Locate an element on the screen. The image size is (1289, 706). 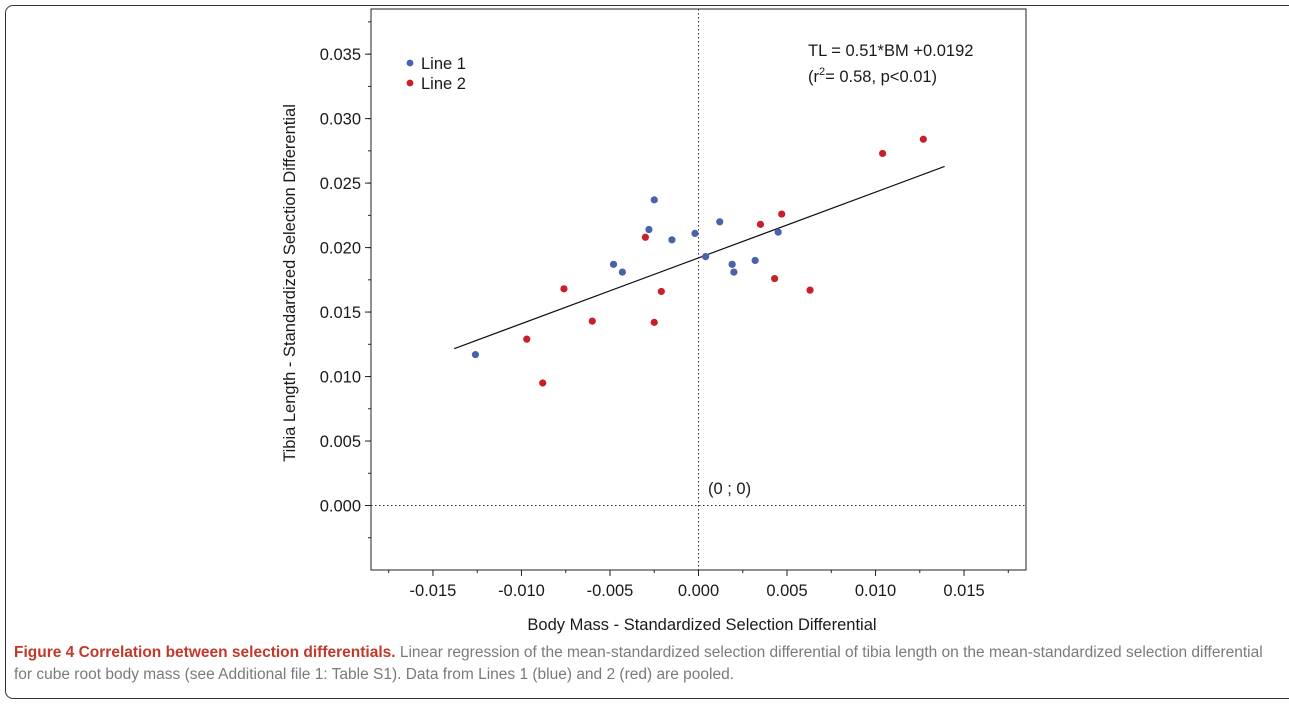
y-tick-label: 0.000 is located at coordinates (340, 507).